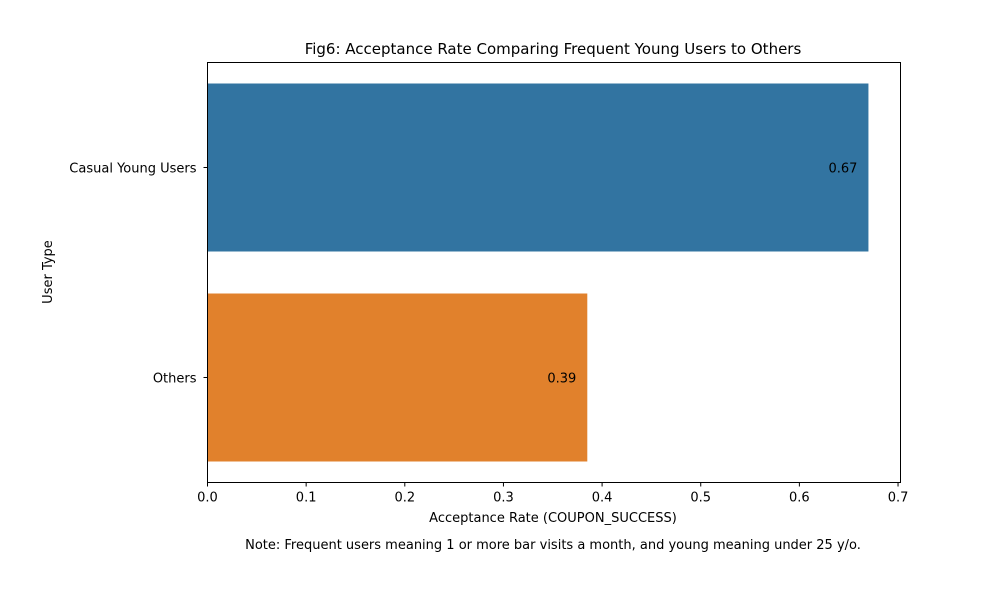  I want to click on x-tick-label: 0.6, so click(799, 498).